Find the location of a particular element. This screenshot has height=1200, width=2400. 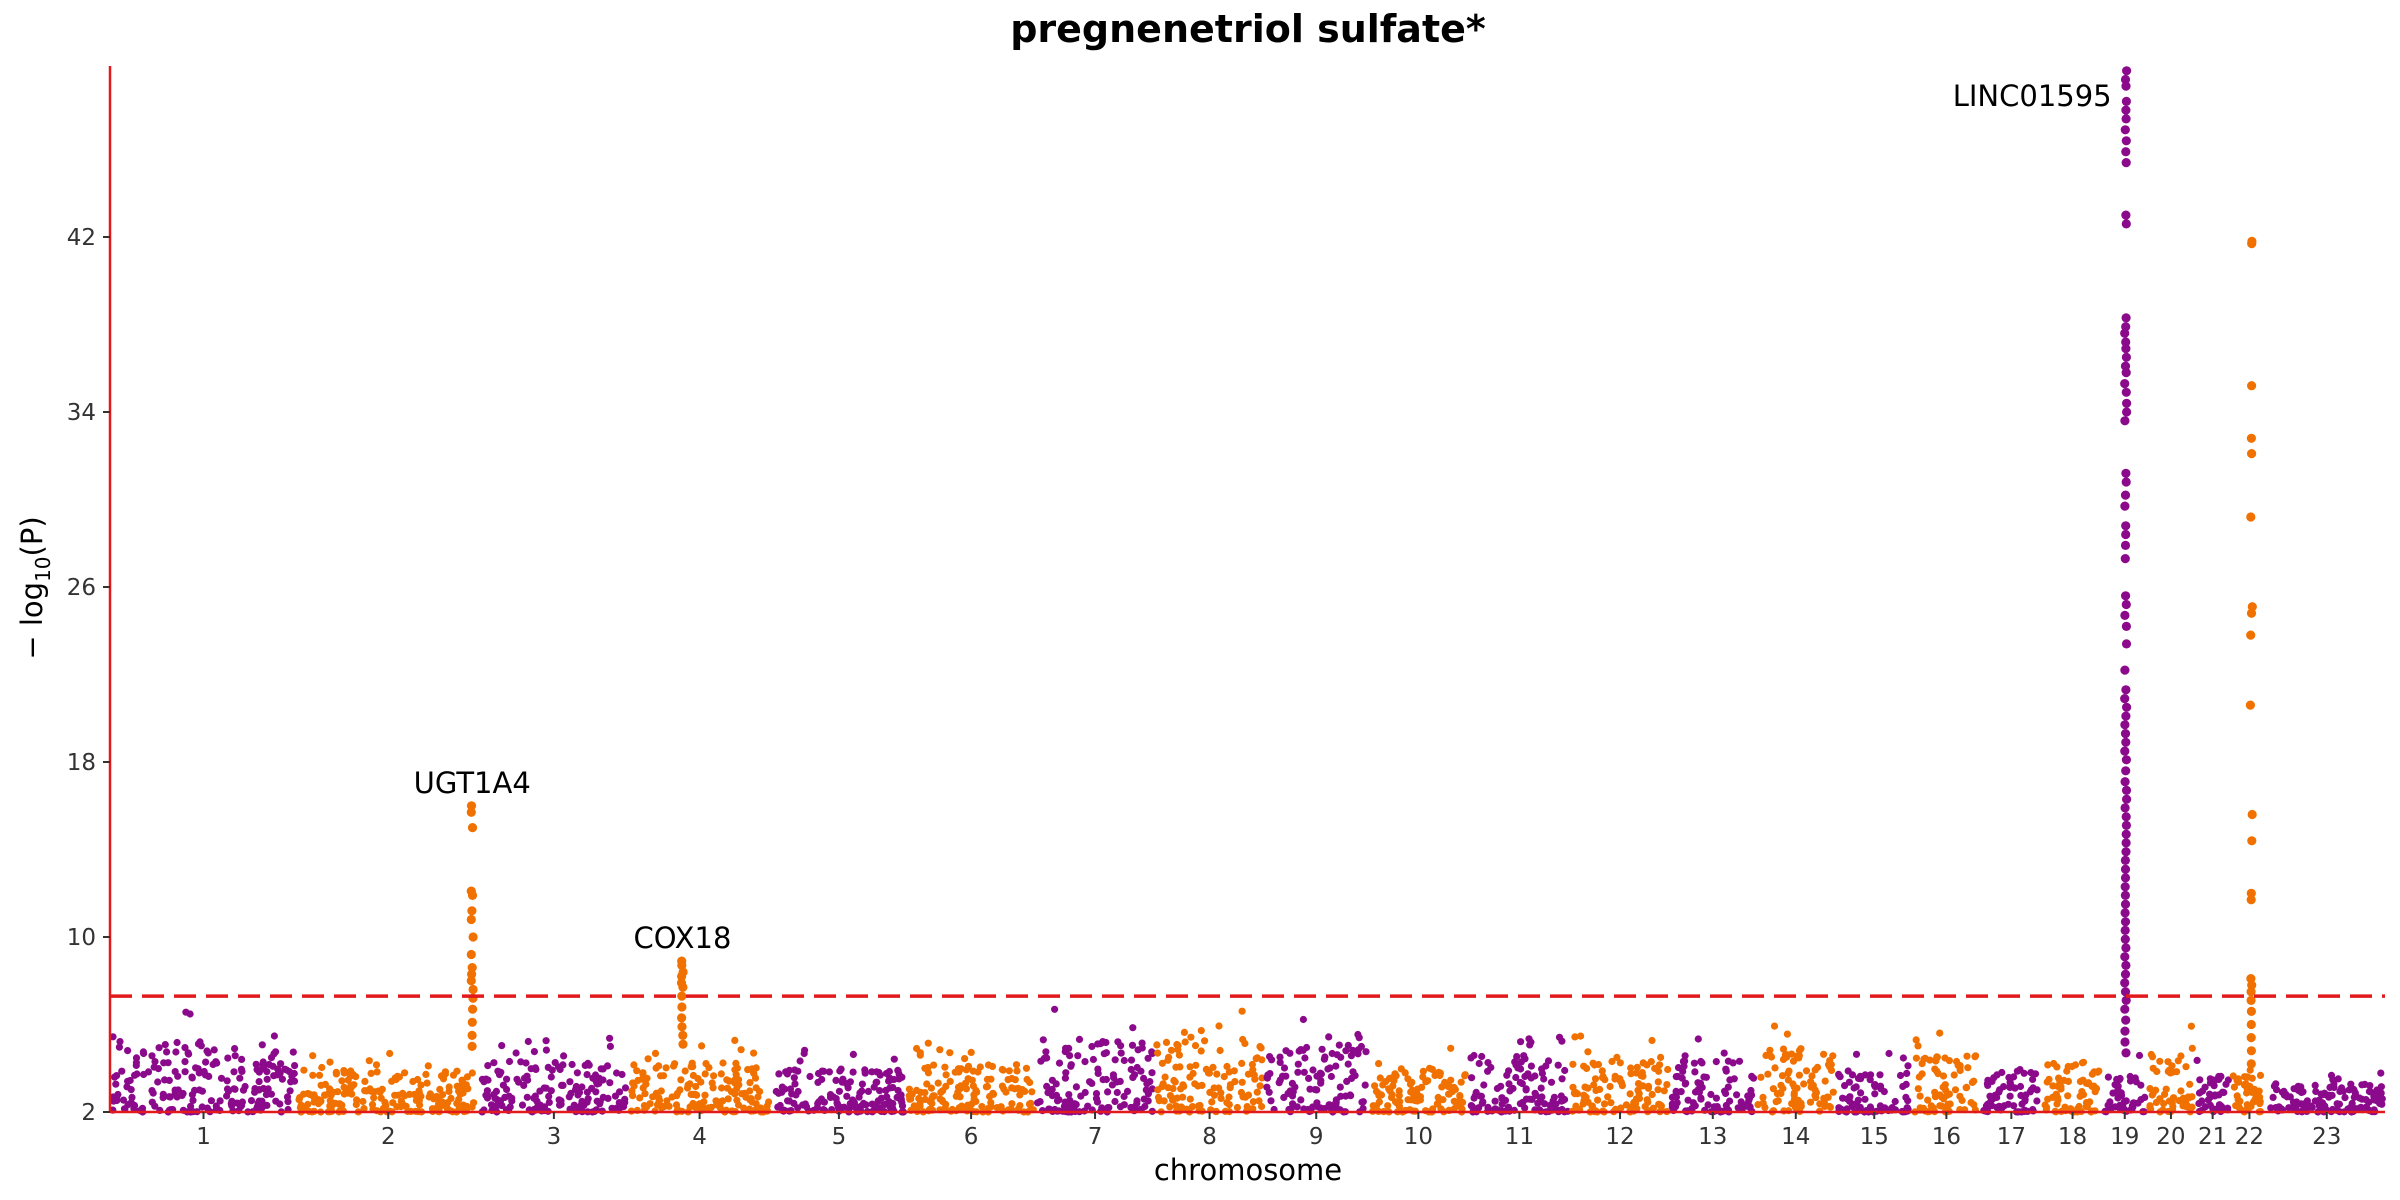

chromosome-14-points is located at coordinates (1795, 1069).